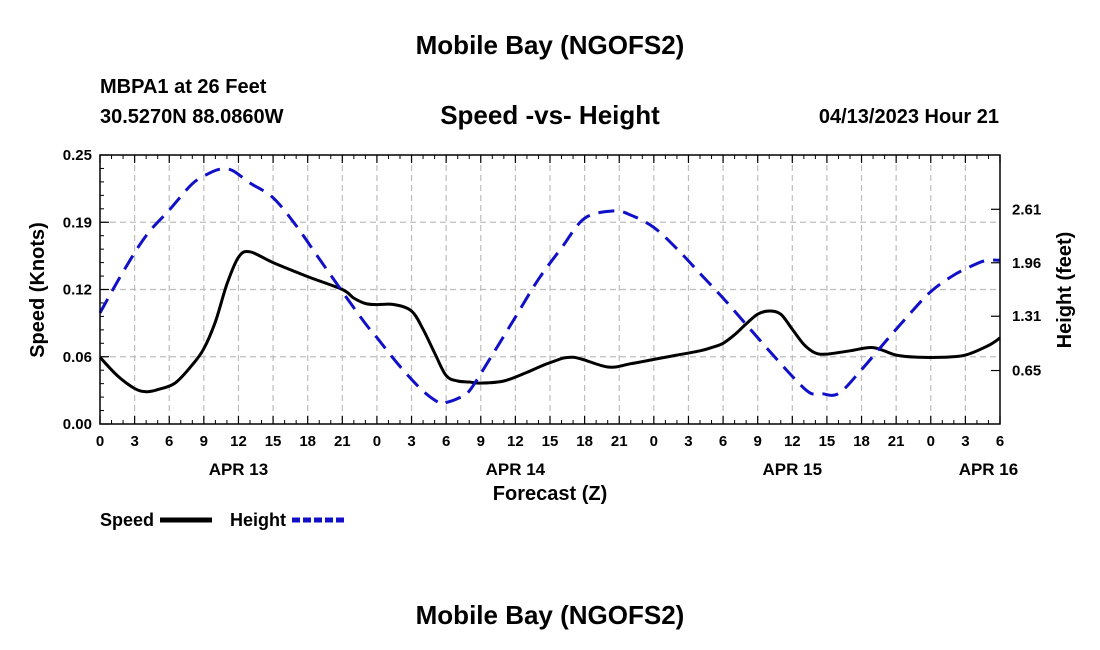  Describe the element at coordinates (1026, 209) in the screenshot. I see `y-right-tick-label: 2.61` at that location.